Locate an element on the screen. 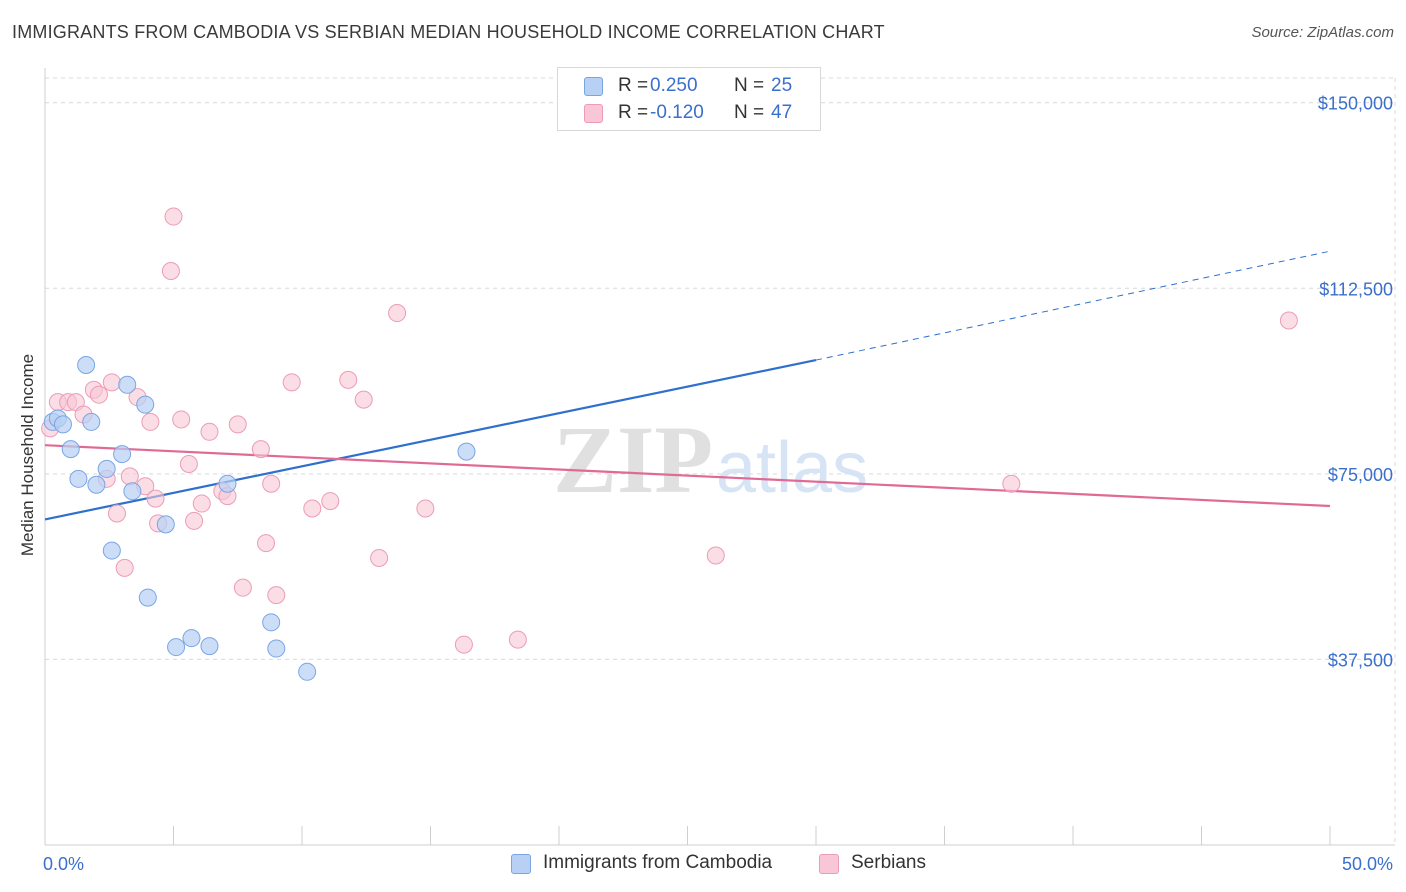 This screenshot has width=1406, height=892. watermark-zip: ZIP is located at coordinates (633, 459).